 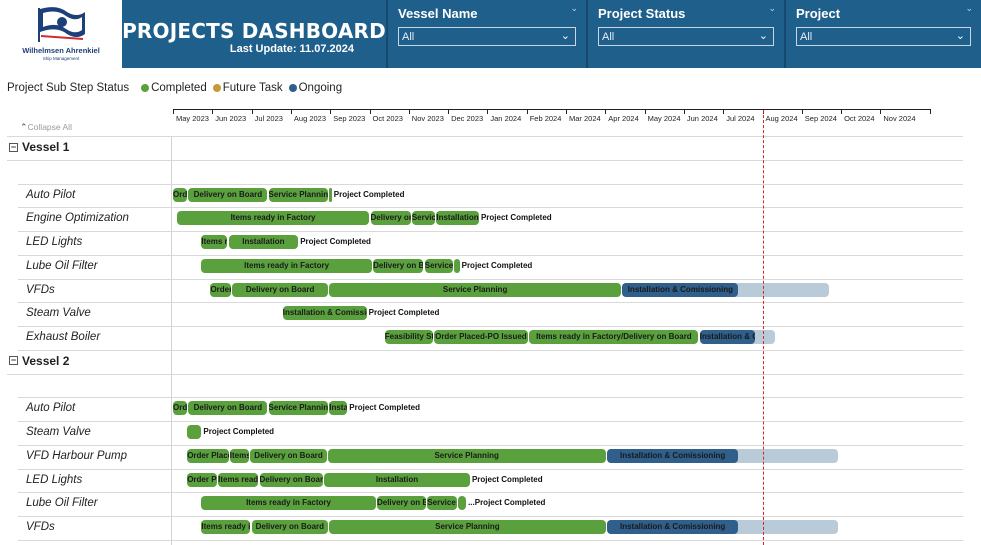 I want to click on gantt-bar-label: Installation & Comissioning, so click(x=727, y=336).